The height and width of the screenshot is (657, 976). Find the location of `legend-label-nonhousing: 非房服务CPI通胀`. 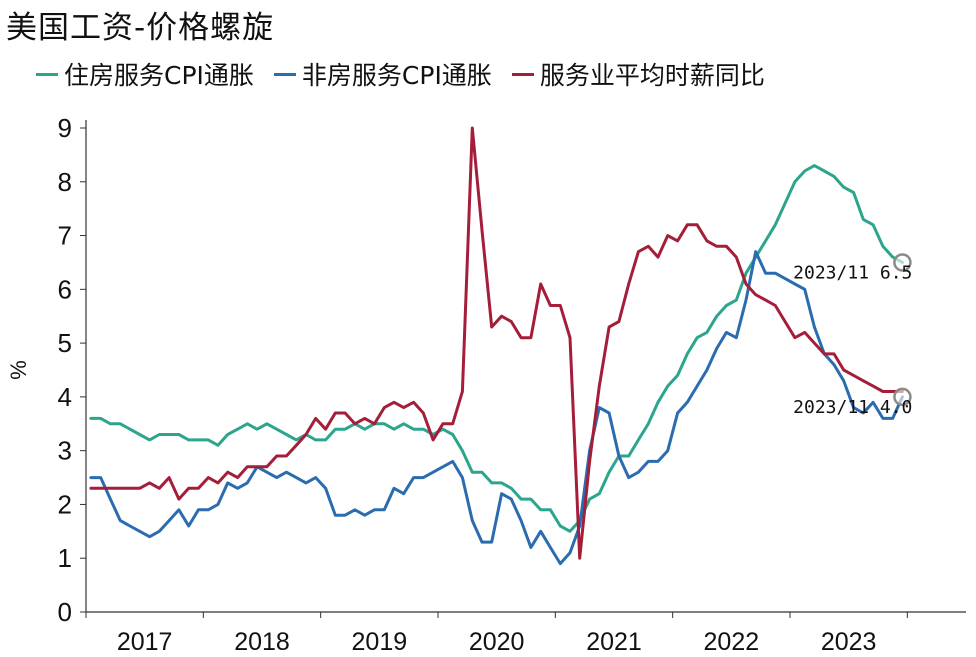

legend-label-nonhousing: 非房服务CPI通胀 is located at coordinates (396, 75).